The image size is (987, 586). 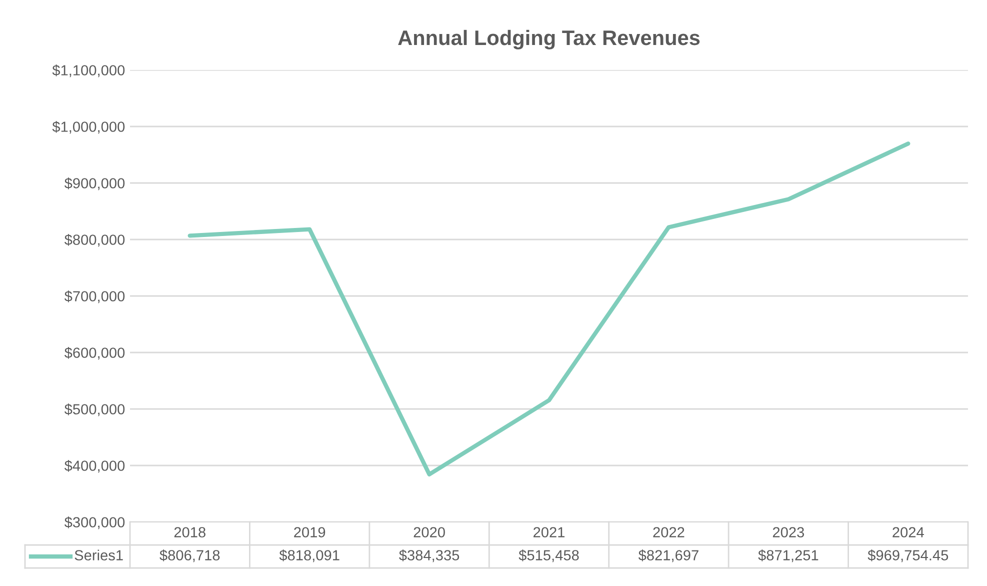 I want to click on y-tick-label: $900,000, so click(x=94, y=183).